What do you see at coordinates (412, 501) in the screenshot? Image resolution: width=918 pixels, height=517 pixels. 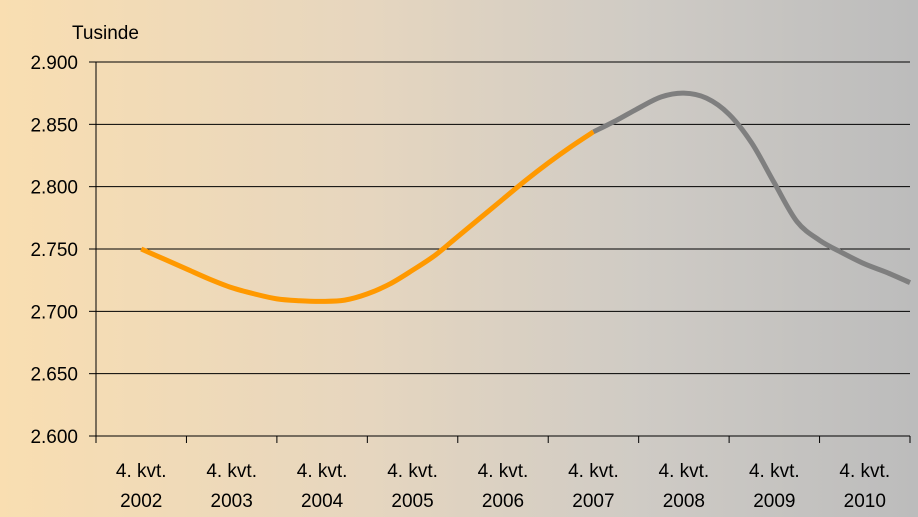 I see `x-tick-label-year: 2005` at bounding box center [412, 501].